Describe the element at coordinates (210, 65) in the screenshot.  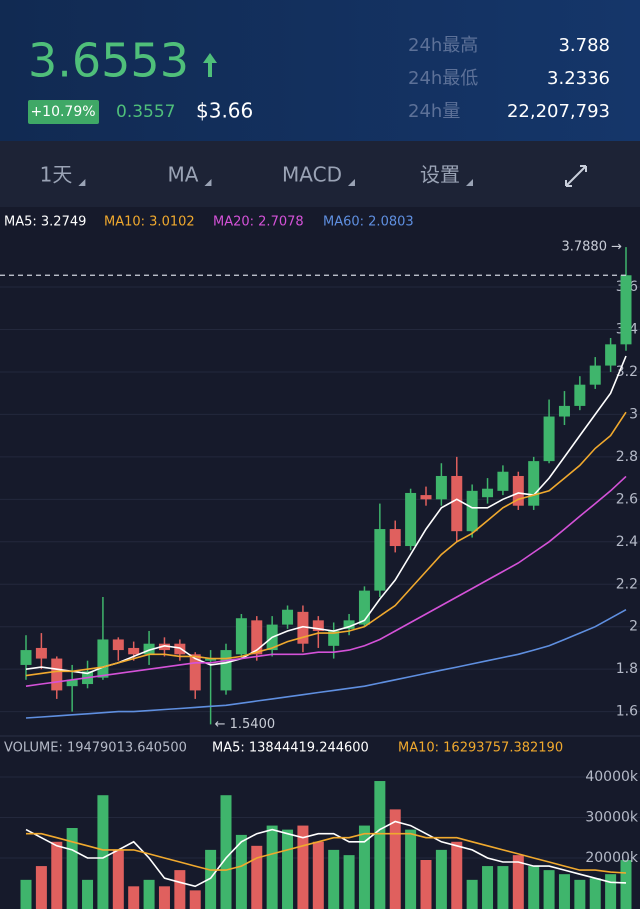
I see `up-arrow` at that location.